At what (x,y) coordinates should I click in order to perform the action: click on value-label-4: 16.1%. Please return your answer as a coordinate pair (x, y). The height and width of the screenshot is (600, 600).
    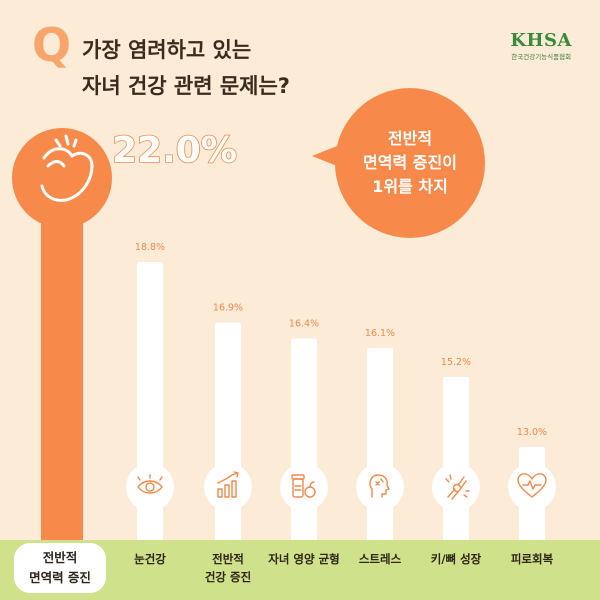
    Looking at the image, I should click on (380, 333).